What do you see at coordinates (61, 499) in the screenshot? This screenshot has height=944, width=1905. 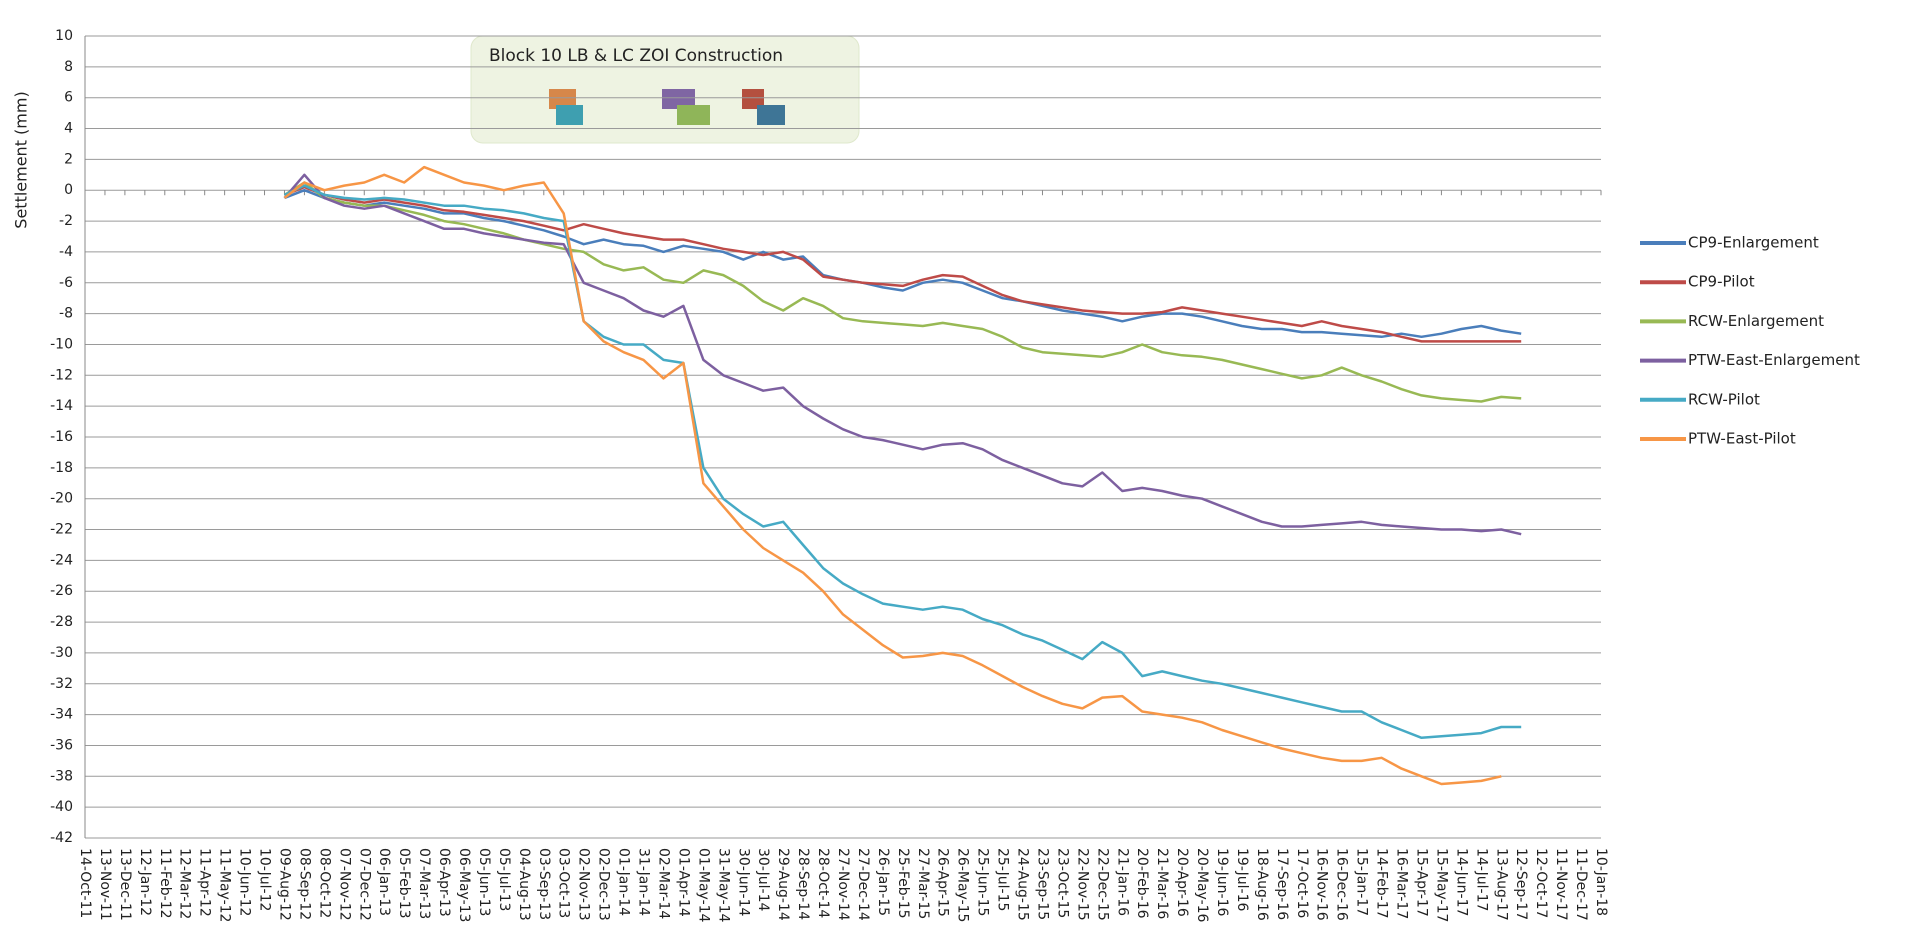 I see `y-tick-label: -20` at bounding box center [61, 499].